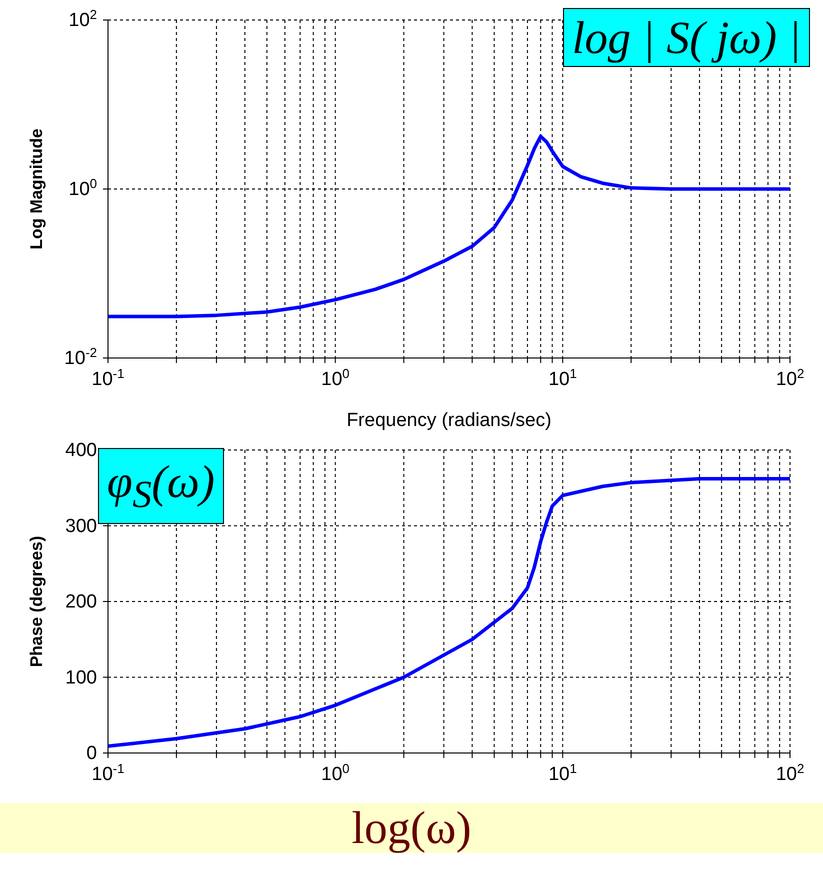 This screenshot has width=823, height=879. Describe the element at coordinates (161, 486) in the screenshot. I see `annotation: φ$_{S}$(ω)` at that location.